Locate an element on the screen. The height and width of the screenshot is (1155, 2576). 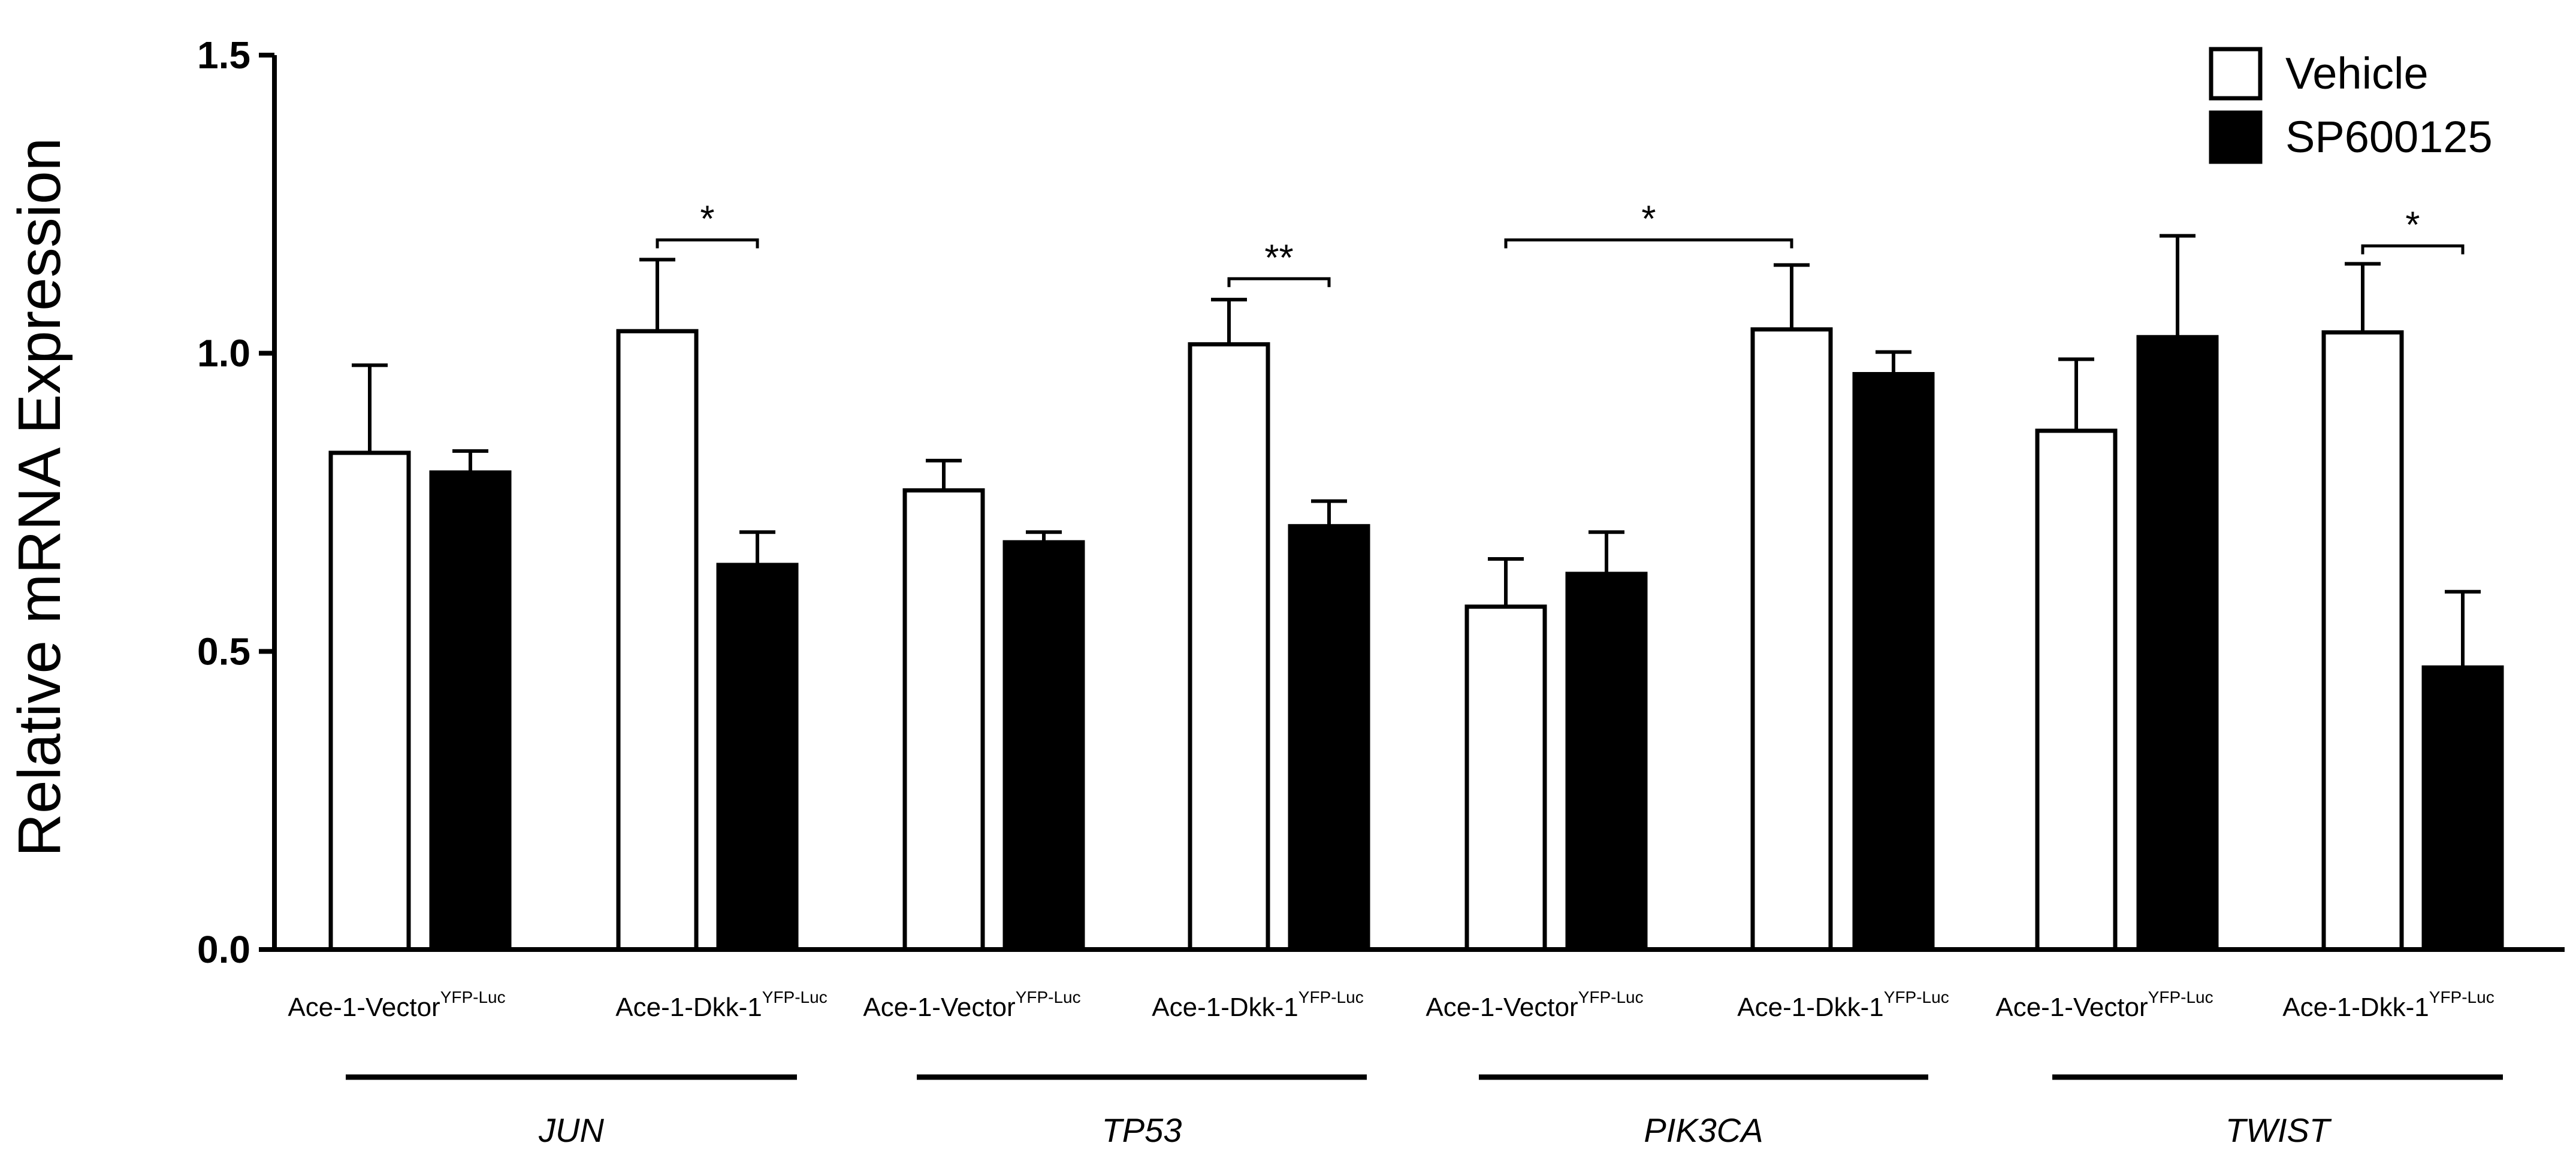
bar-tp53-dkk1-sp600125 is located at coordinates (1329, 738).